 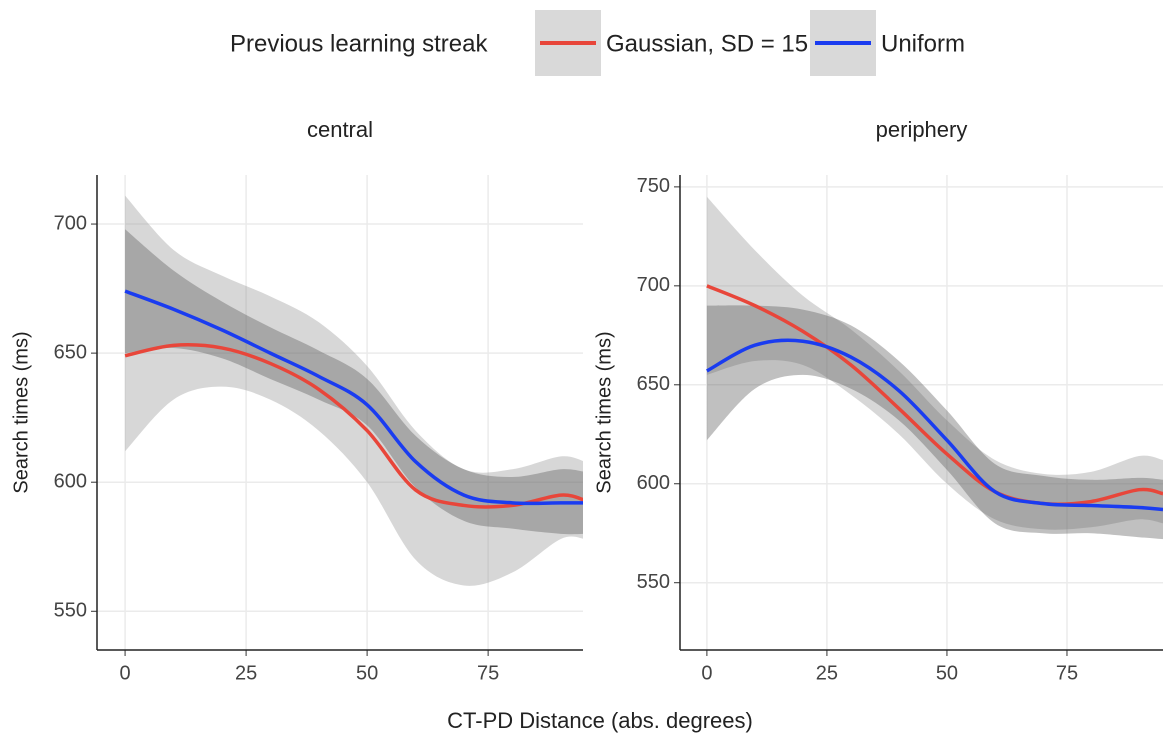 I want to click on panel-title: periphery, so click(x=922, y=129).